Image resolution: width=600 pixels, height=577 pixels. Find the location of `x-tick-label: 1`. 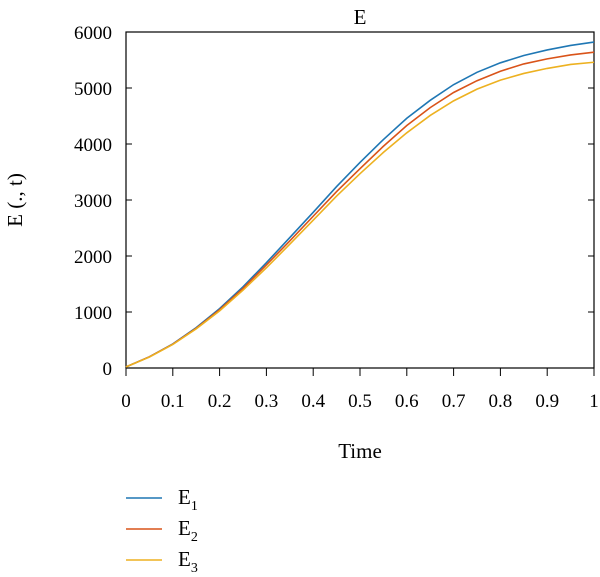

x-tick-label: 1 is located at coordinates (594, 401).